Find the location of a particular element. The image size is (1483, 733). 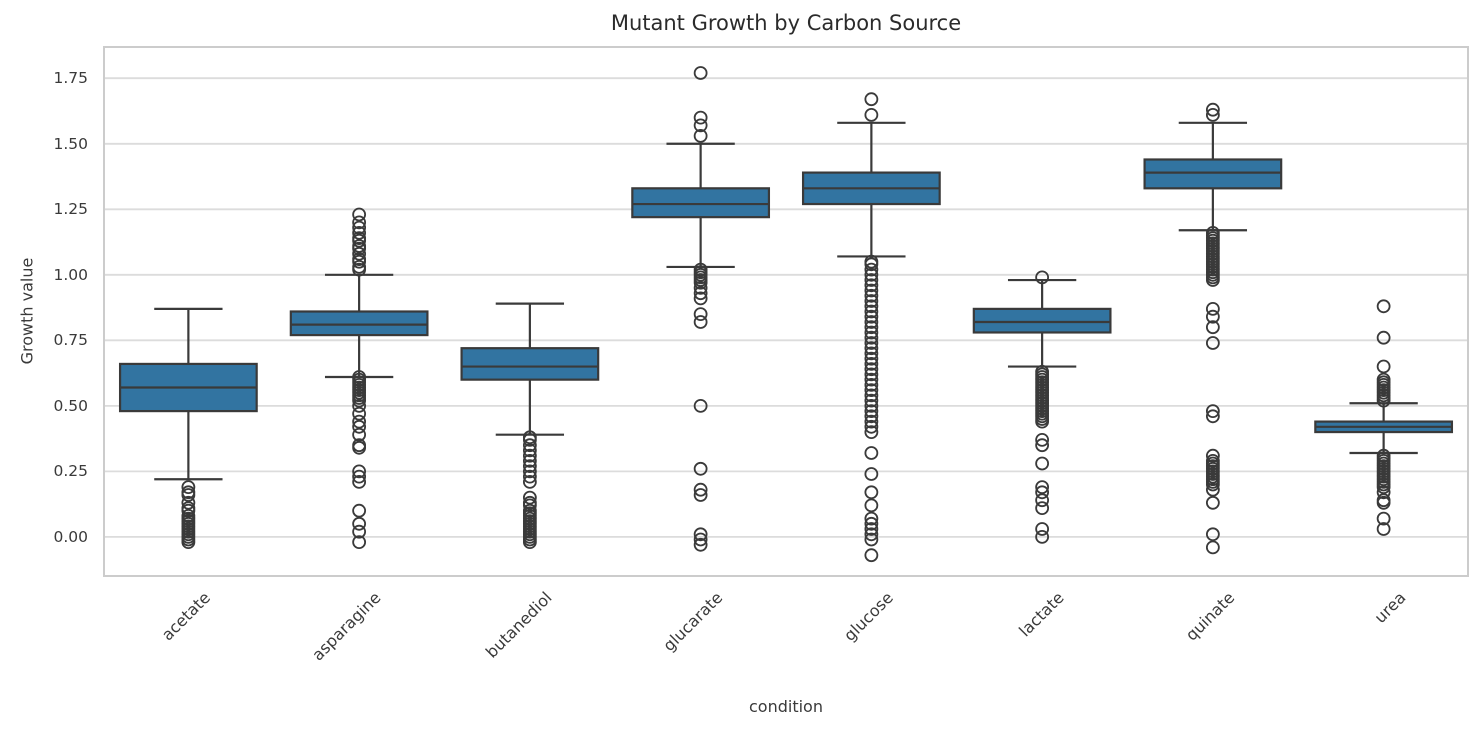

box-group-acetate is located at coordinates (188, 428).